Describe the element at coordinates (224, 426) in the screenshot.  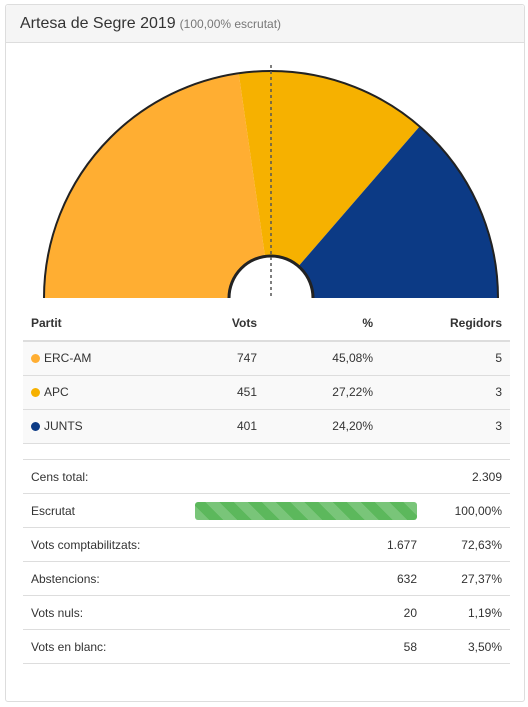
I see `votes-cell: 401` at that location.